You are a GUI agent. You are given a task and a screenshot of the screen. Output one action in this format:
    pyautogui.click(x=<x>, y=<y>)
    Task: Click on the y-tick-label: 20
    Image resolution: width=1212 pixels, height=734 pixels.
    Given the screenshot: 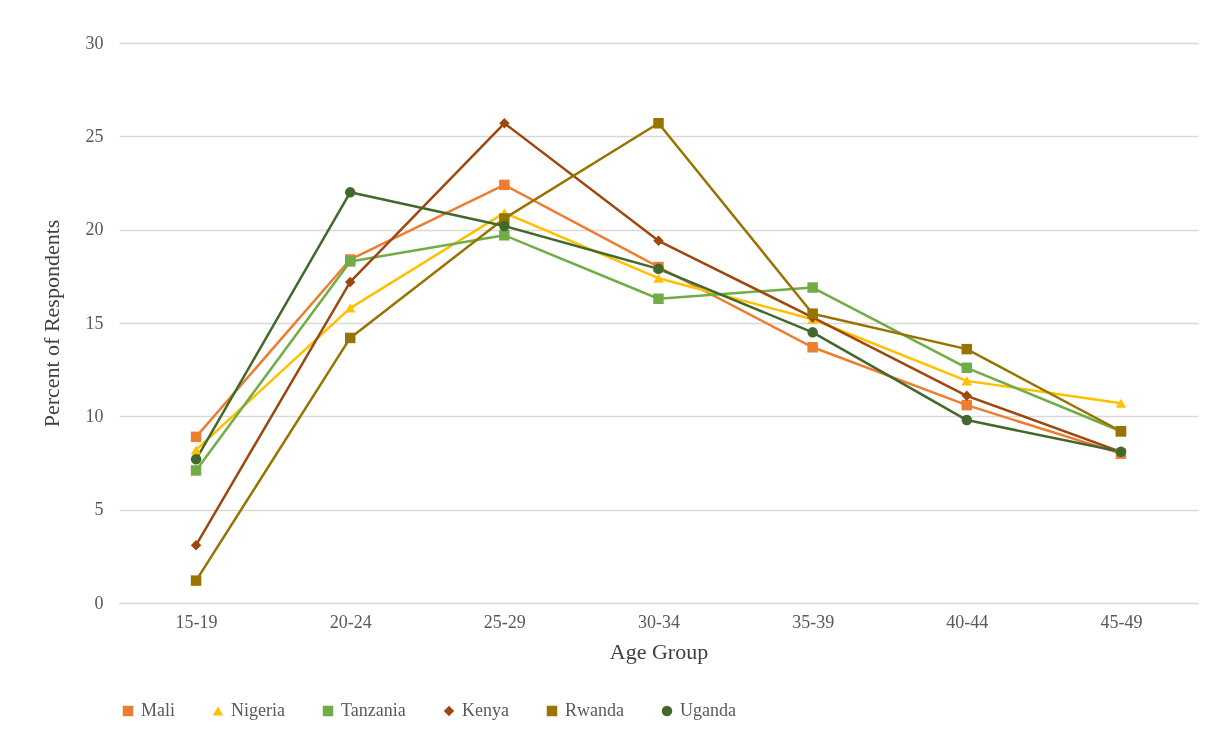 What is the action you would take?
    pyautogui.click(x=94, y=229)
    